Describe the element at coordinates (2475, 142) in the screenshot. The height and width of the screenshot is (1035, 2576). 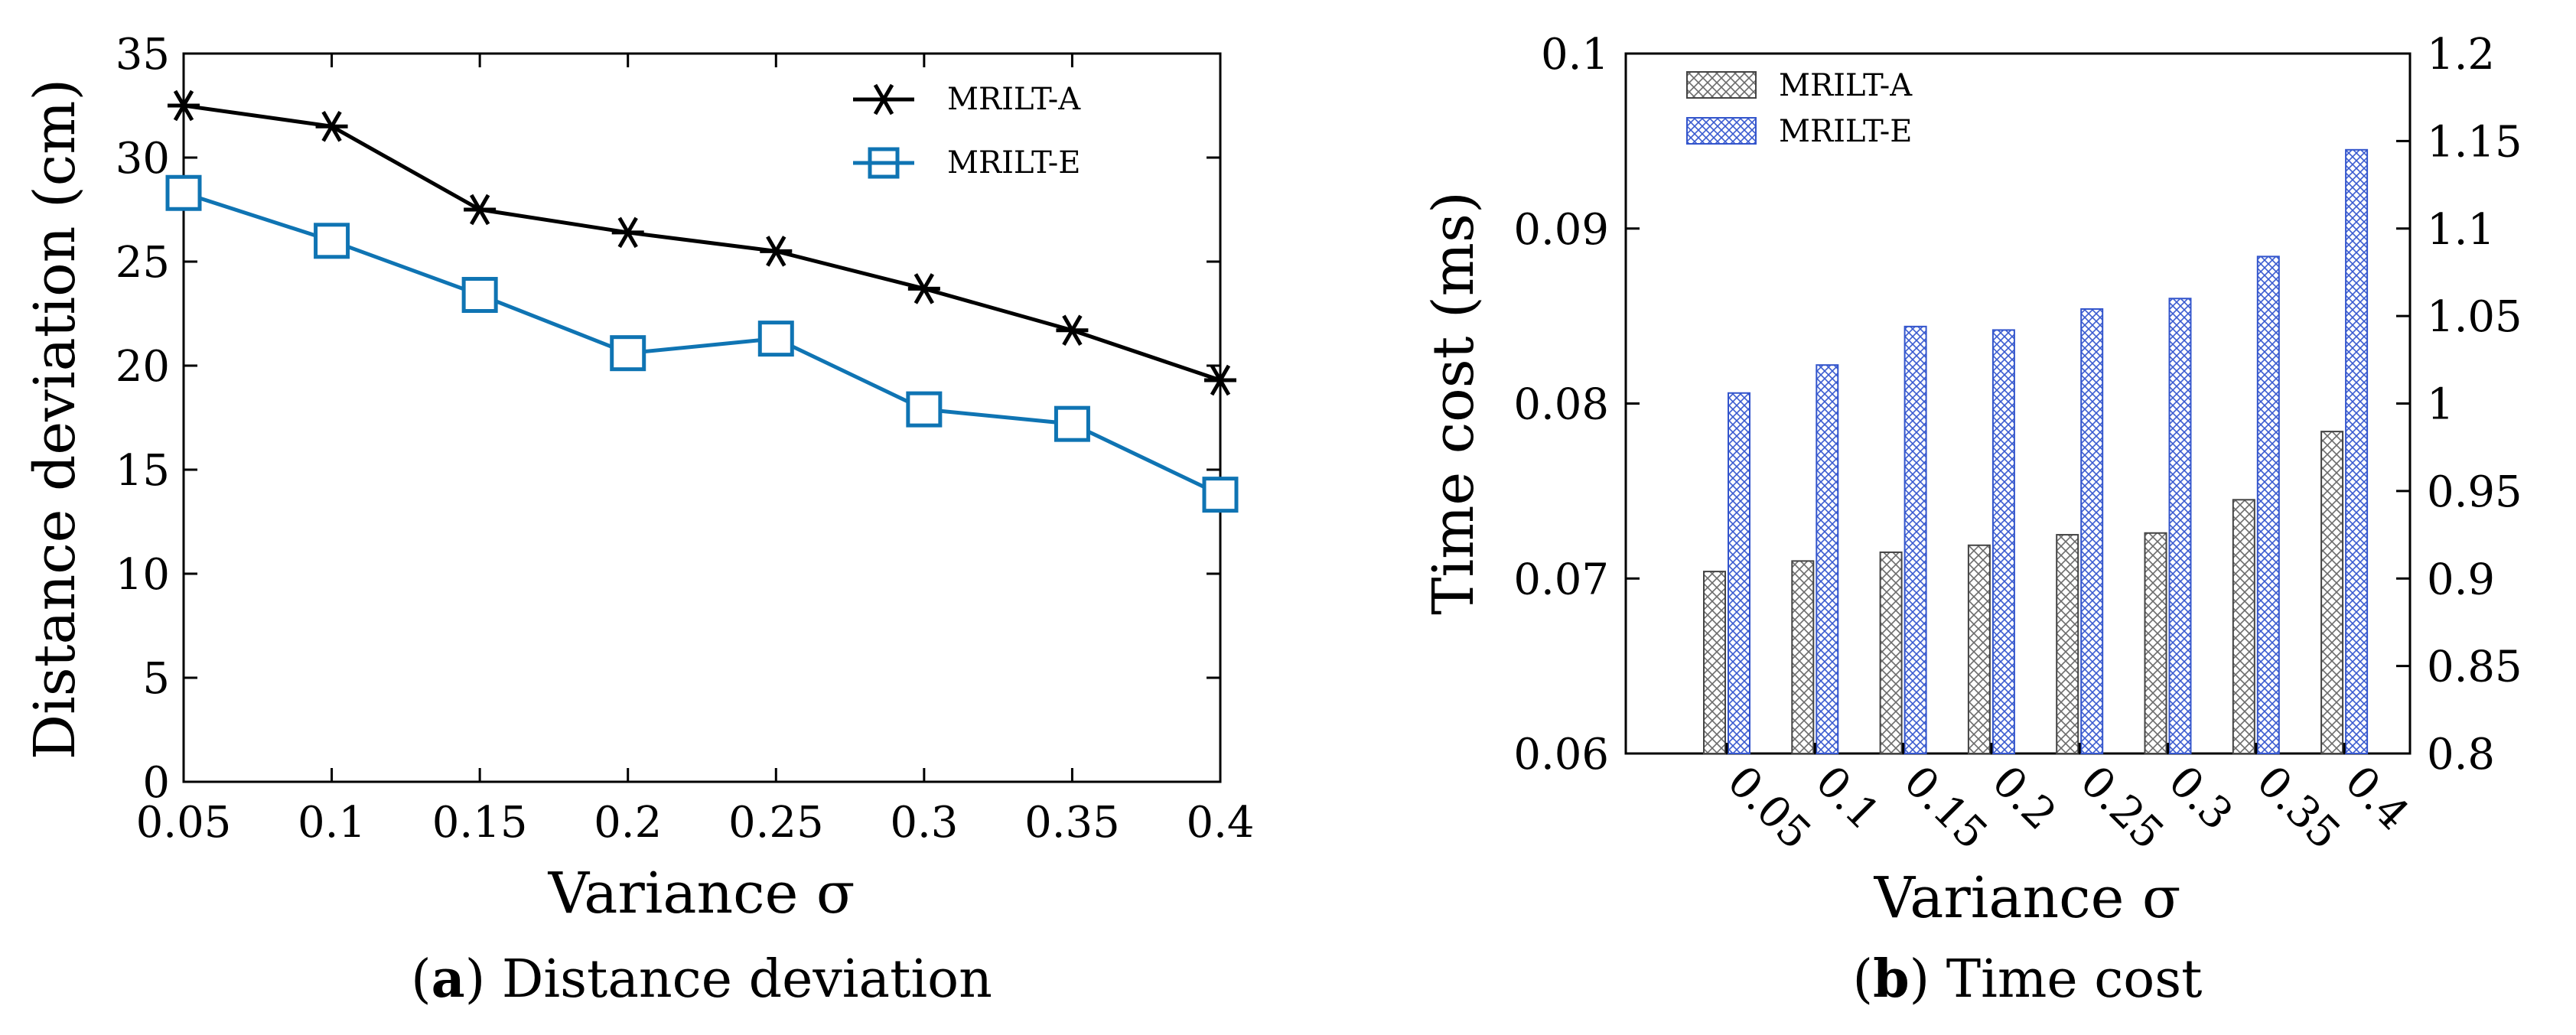
I see `y2-tick-label: 1.15` at that location.